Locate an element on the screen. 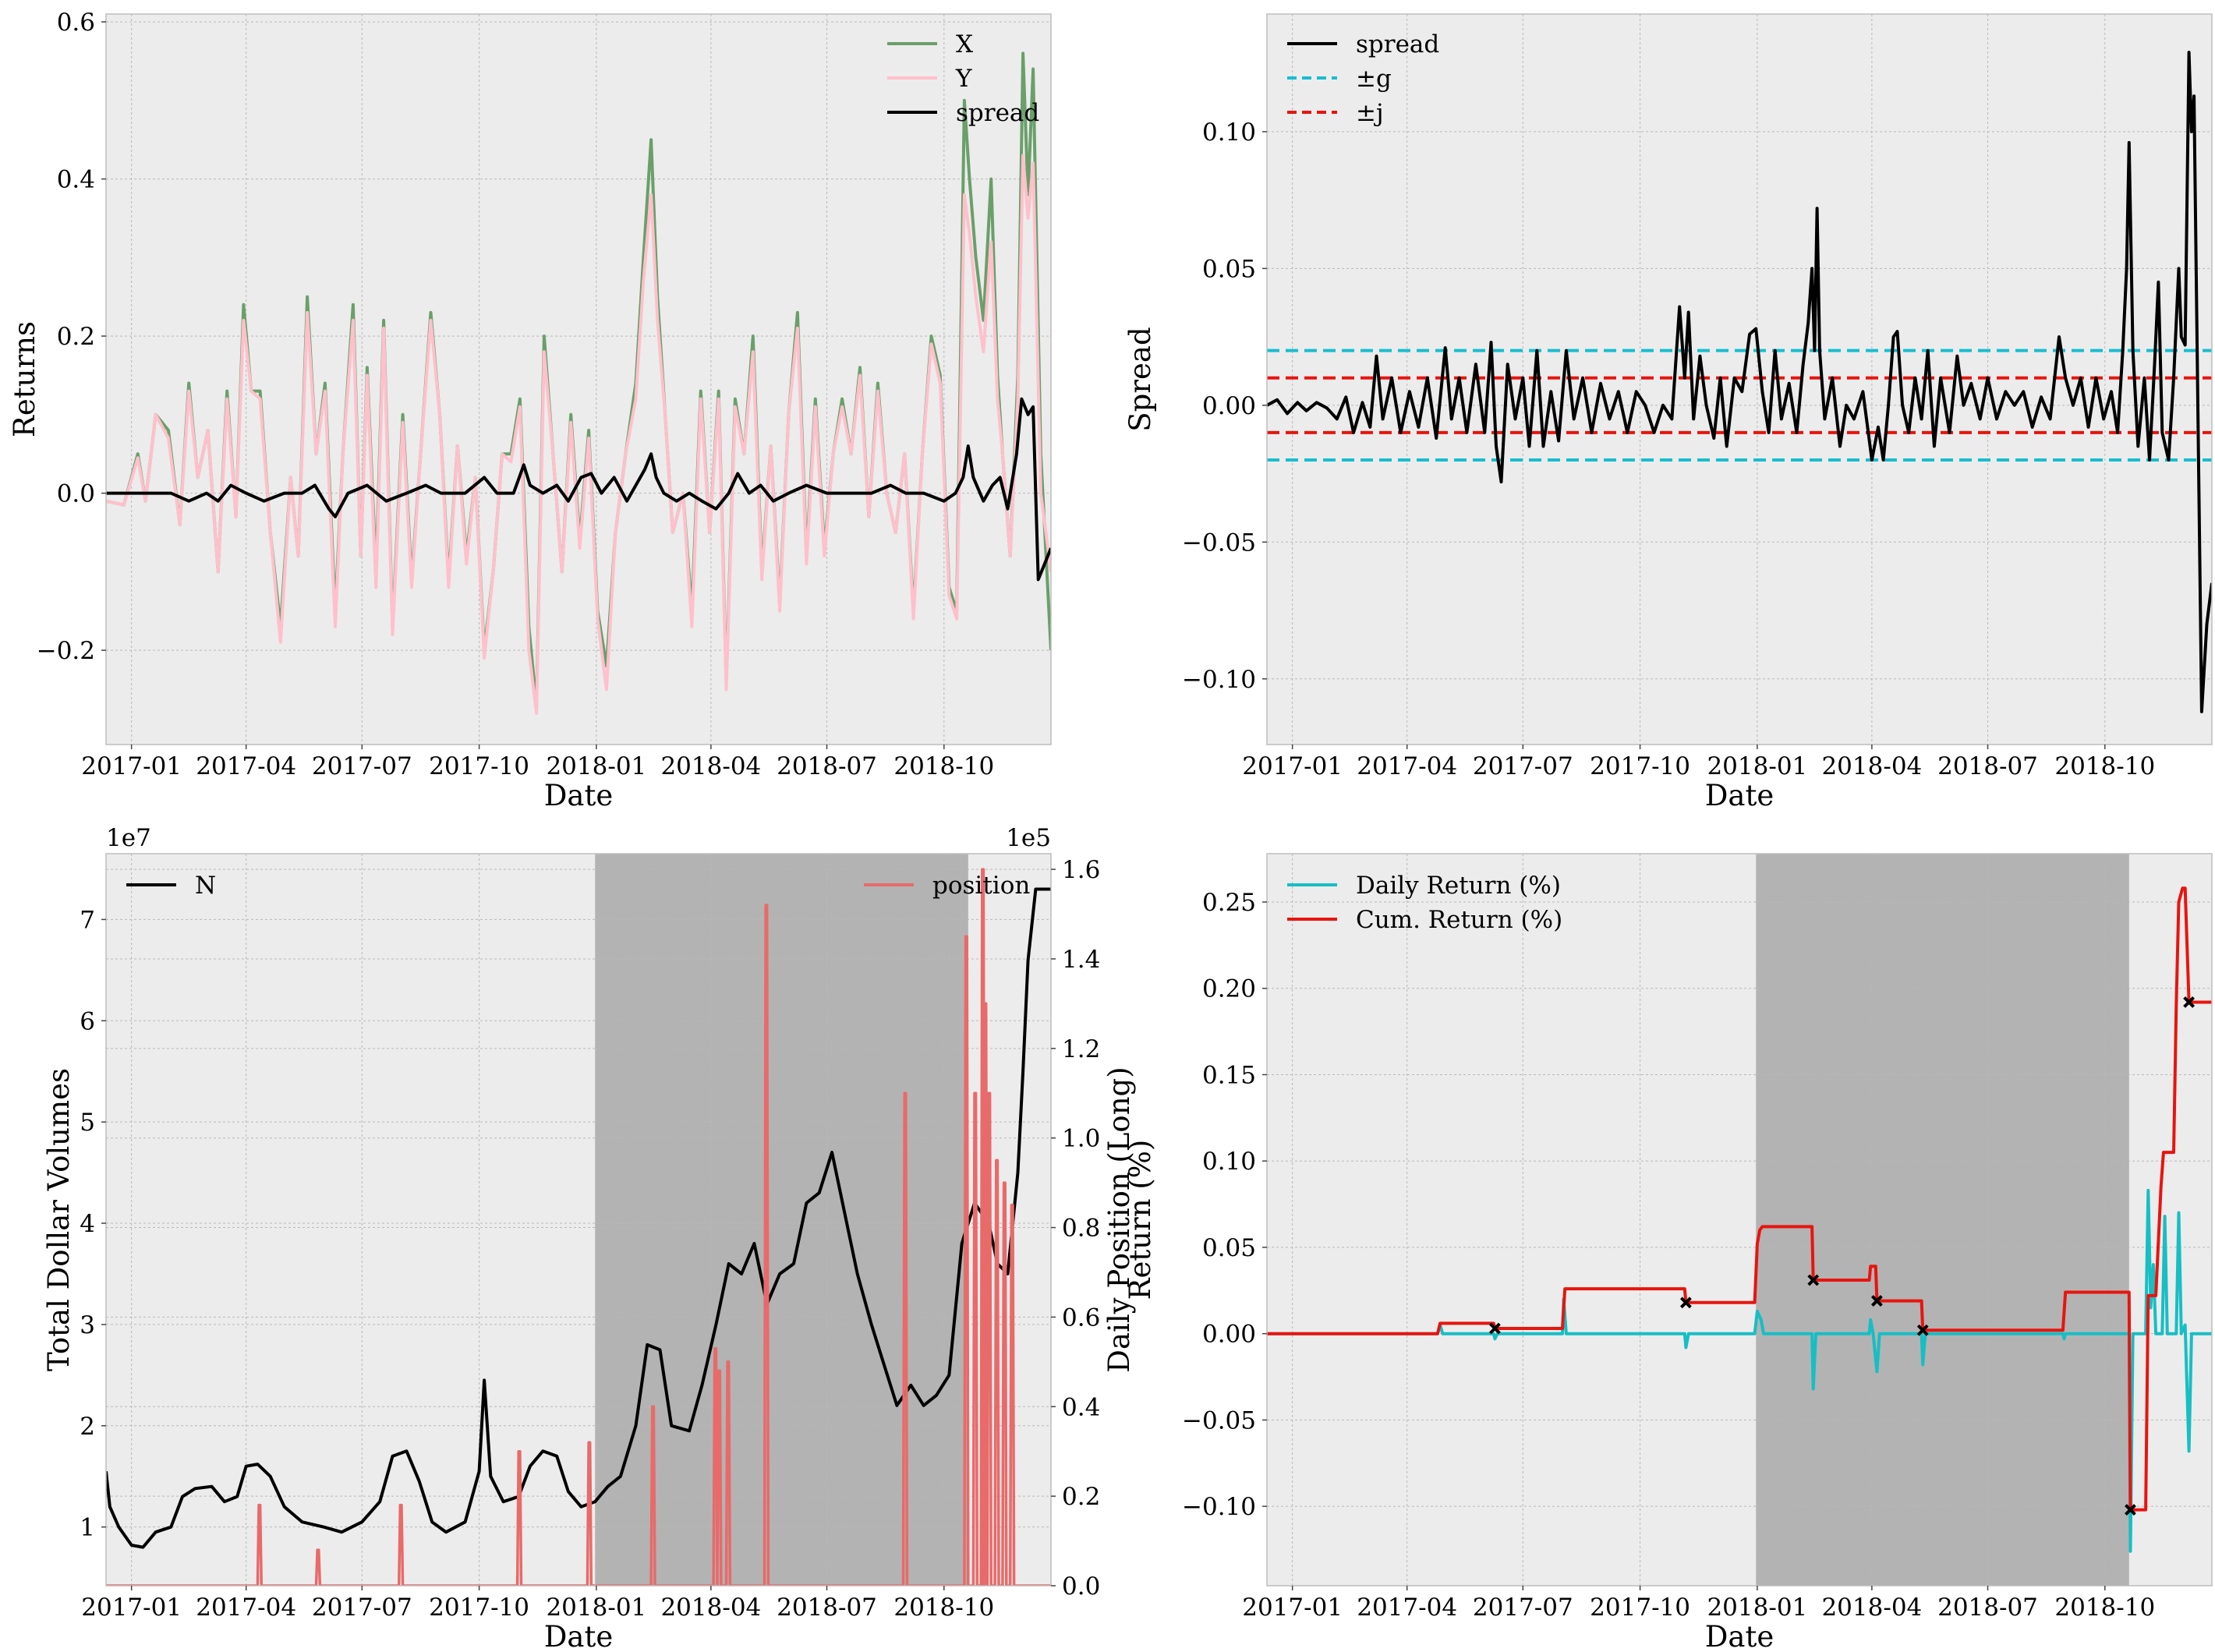  legend-label: Daily Return (%) is located at coordinates (1458, 886).